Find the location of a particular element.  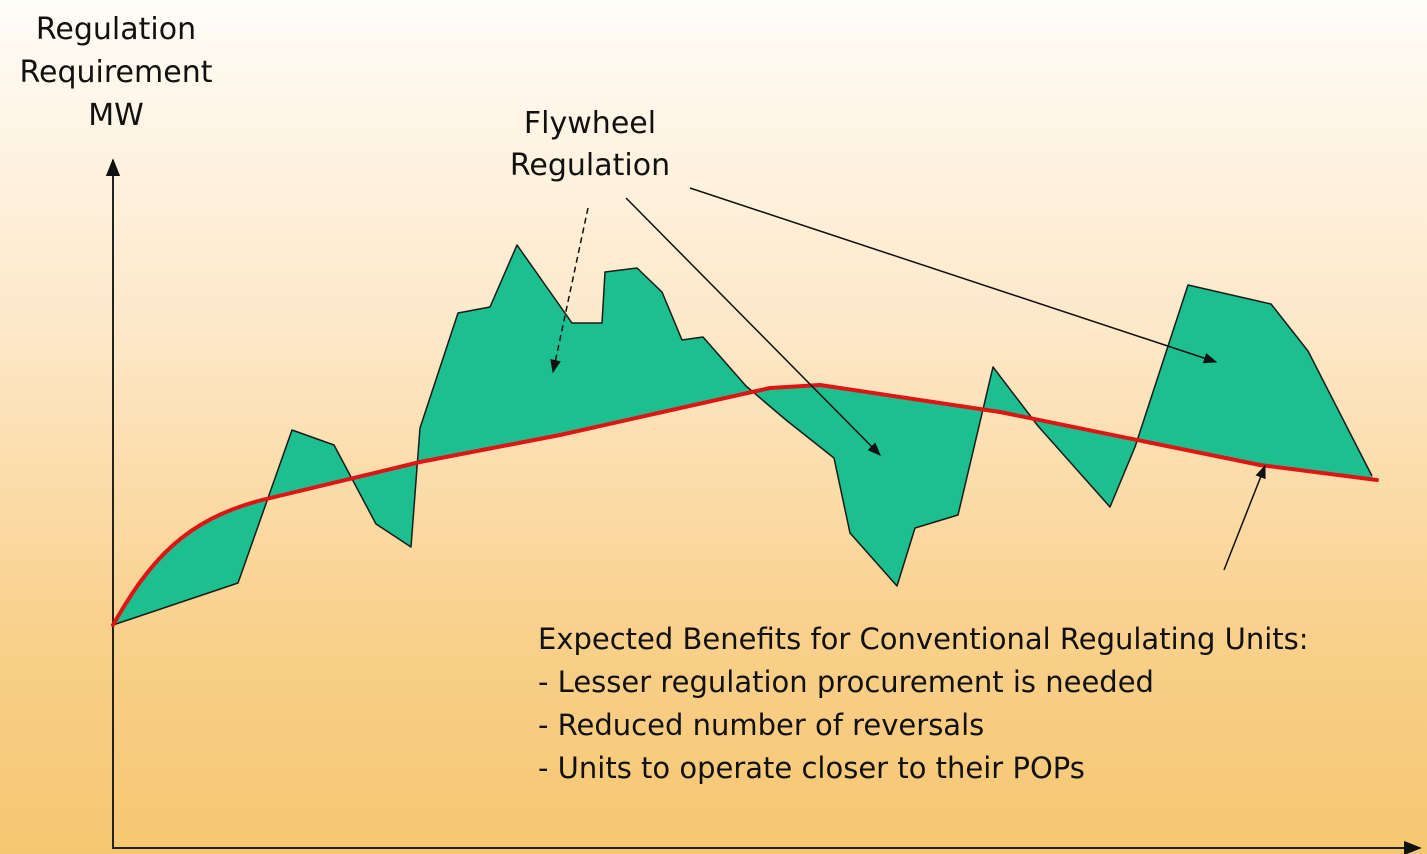

y-axis-label-line-1: Regulation is located at coordinates (116, 29).